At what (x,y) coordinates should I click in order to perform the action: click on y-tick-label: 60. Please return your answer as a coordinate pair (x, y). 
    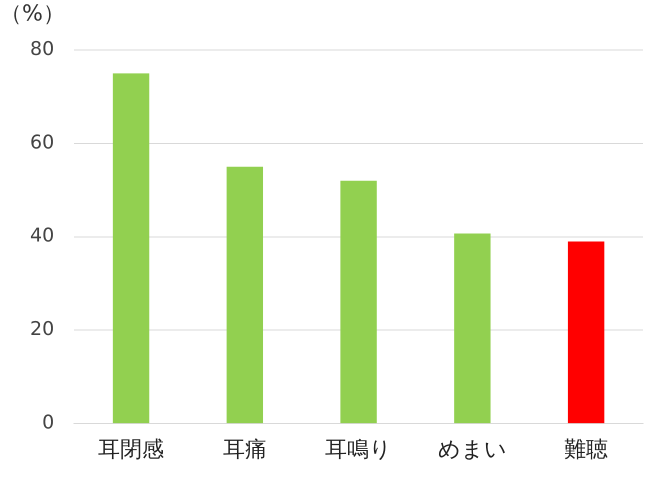
    Looking at the image, I should click on (42, 142).